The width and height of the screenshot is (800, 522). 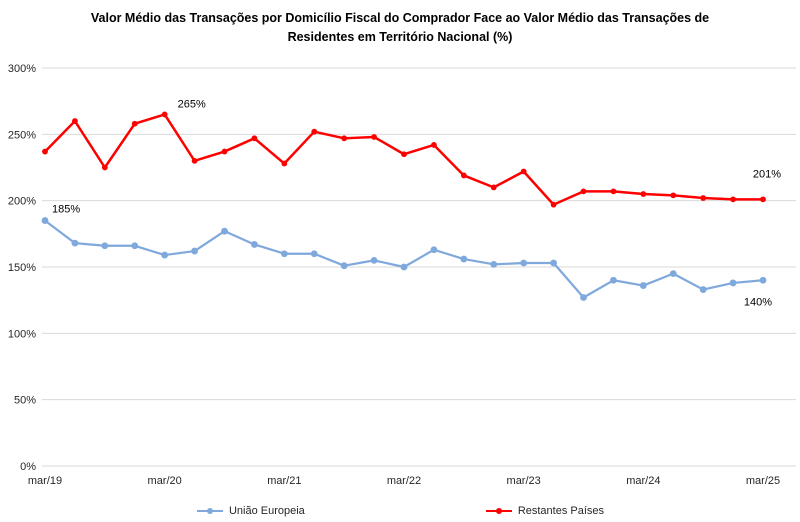 What do you see at coordinates (763, 481) in the screenshot?
I see `x-axis-tick-label: mar/25` at bounding box center [763, 481].